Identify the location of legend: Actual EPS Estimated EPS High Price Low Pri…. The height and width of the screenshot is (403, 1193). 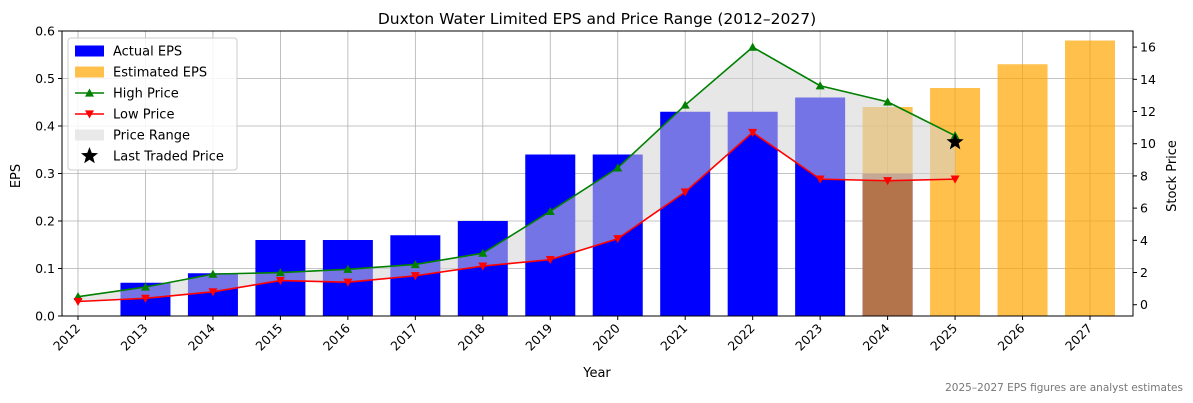
(152, 104).